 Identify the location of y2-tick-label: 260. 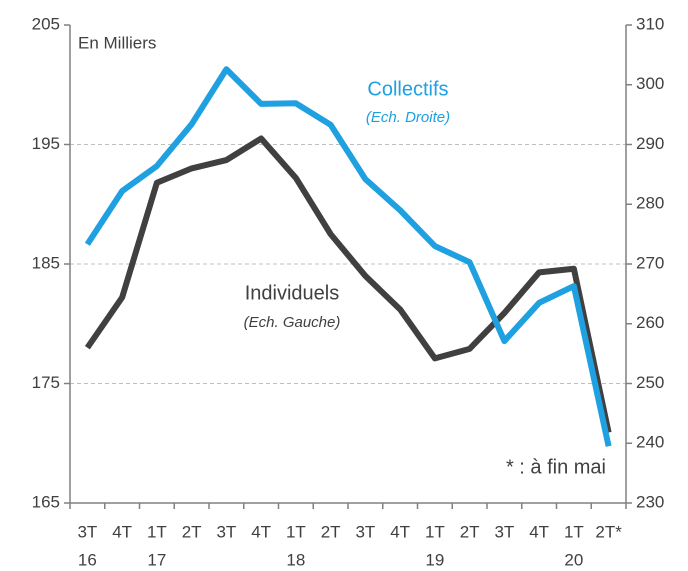
(650, 322).